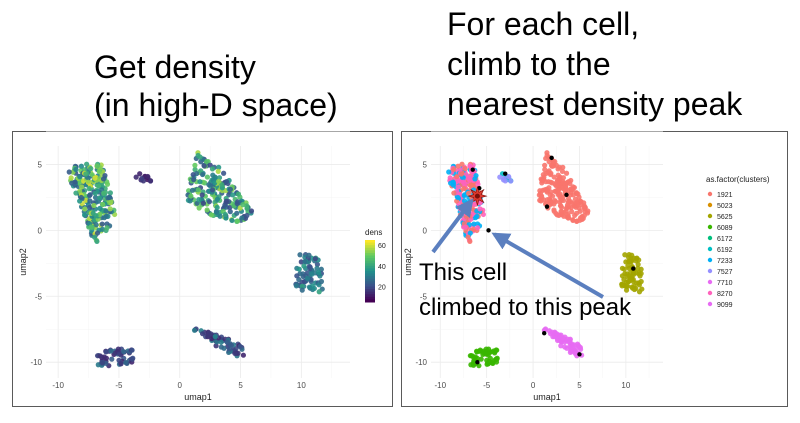 The width and height of the screenshot is (800, 423). I want to click on right-heading-line-2: climb to the, so click(529, 64).